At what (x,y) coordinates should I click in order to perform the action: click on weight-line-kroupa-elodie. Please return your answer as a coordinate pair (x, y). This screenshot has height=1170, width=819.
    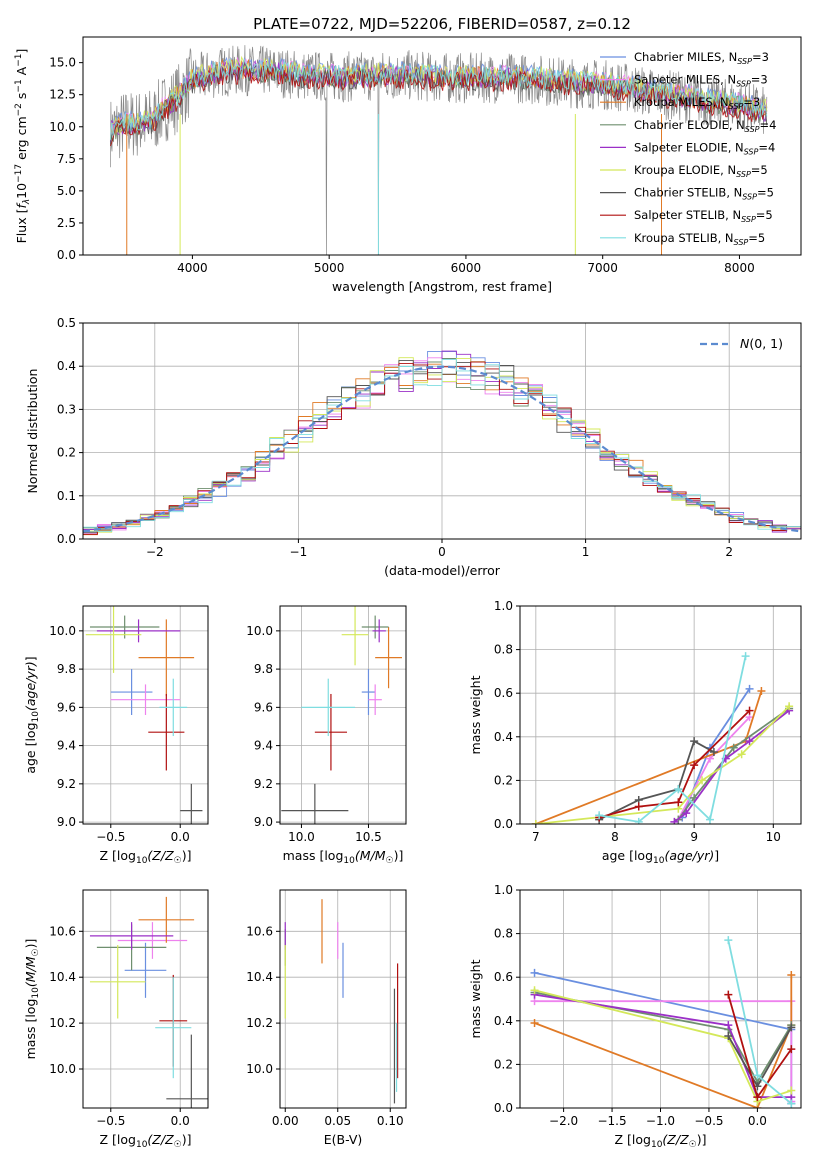
    Looking at the image, I should click on (663, 1046).